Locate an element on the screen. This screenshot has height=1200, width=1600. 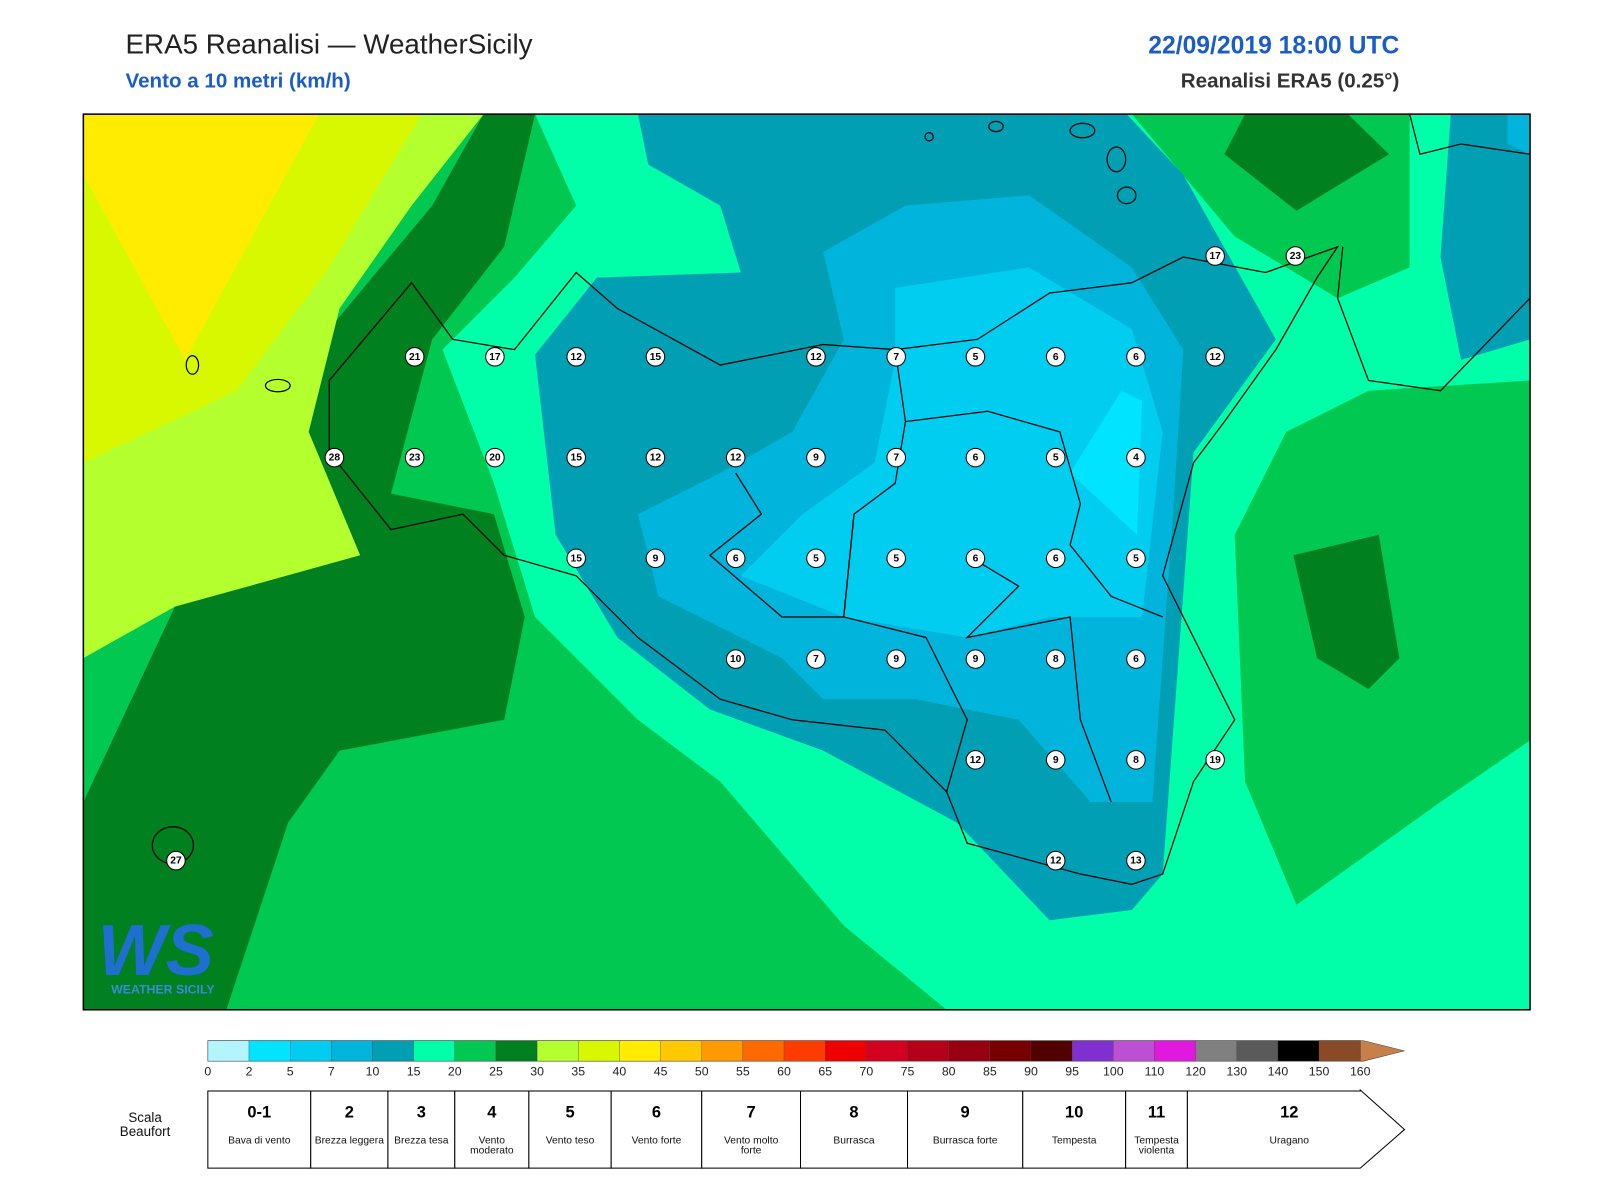
beaufort-name: Vento moderato is located at coordinates (492, 1146).